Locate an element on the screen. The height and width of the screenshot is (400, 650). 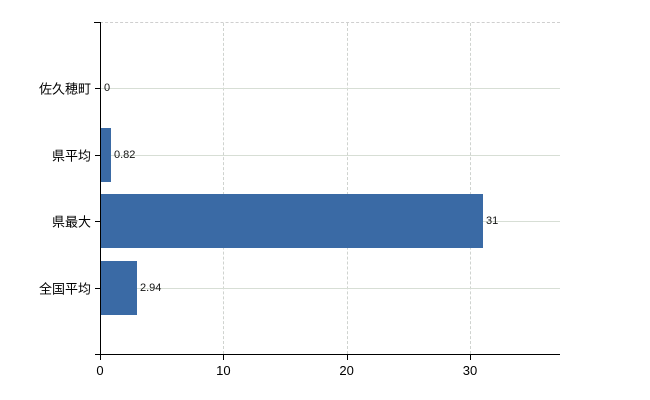
x-axis-tick-label: 20 is located at coordinates (346, 370).